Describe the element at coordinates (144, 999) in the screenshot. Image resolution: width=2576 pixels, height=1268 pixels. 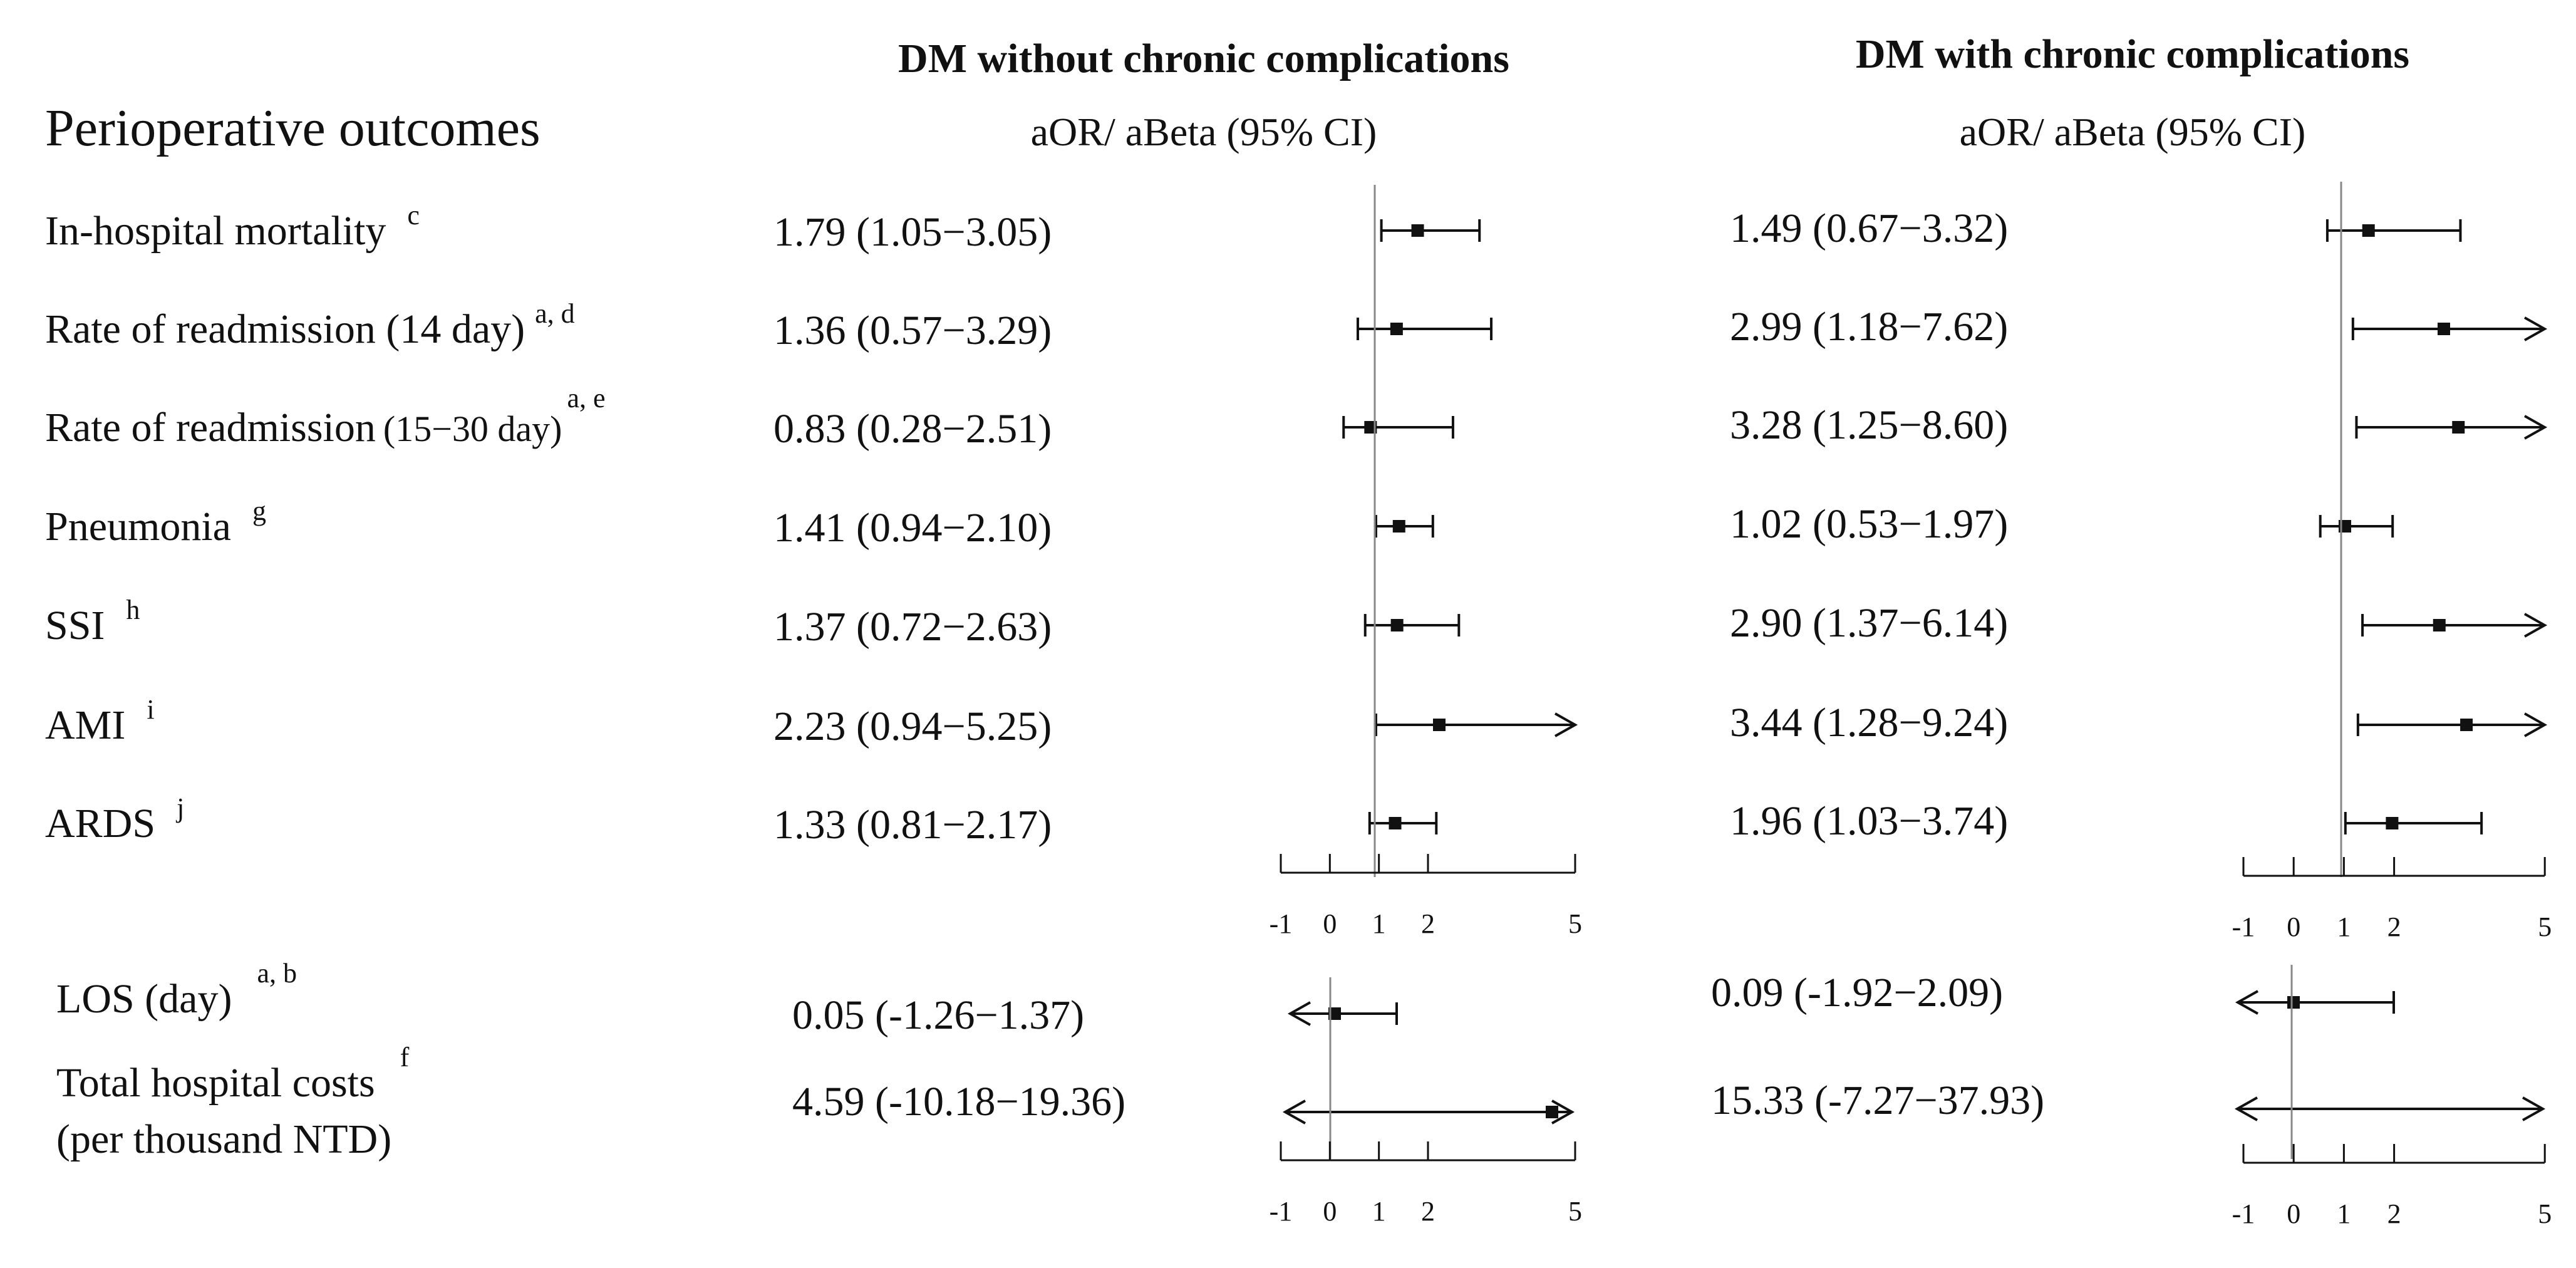
I see `cont-row-label-0: LOS (day)` at that location.